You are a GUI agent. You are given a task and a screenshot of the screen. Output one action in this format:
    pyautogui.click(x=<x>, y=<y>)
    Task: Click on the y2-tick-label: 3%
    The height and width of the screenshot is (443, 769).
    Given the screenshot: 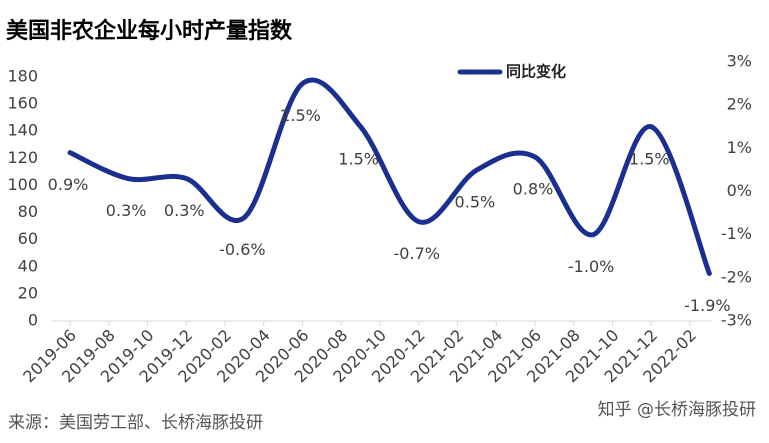 What is the action you would take?
    pyautogui.click(x=739, y=61)
    